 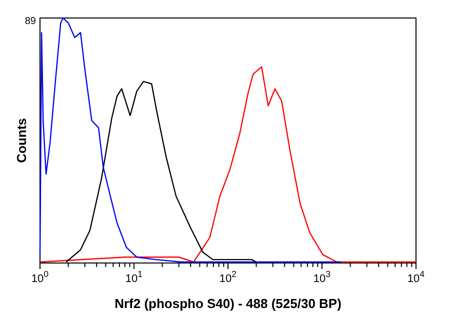 What do you see at coordinates (416, 277) in the screenshot?
I see `x-tick-label: 10$^{4}$` at bounding box center [416, 277].